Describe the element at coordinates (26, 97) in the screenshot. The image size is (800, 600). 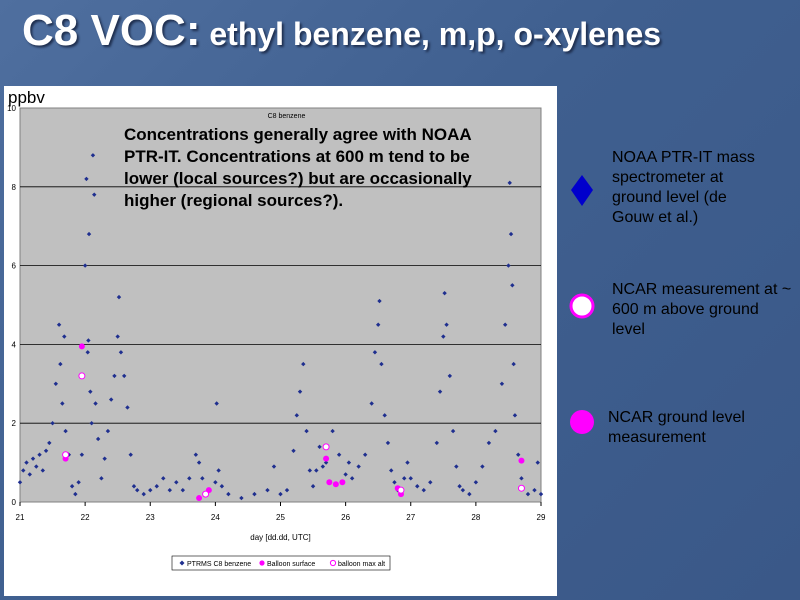
I see `y-axis-unit-label: ppbv` at that location.